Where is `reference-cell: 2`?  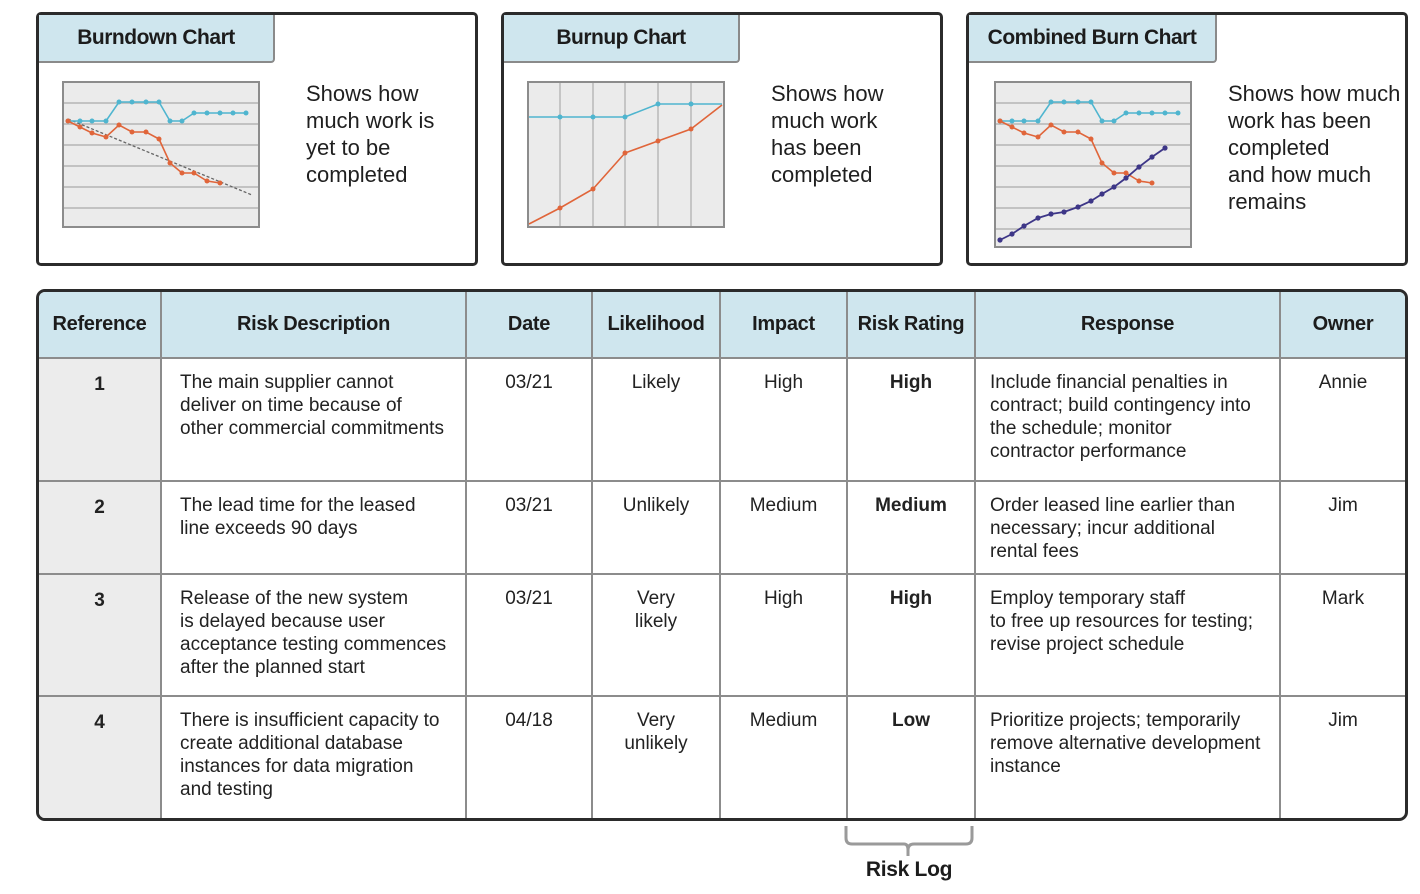
reference-cell: 2 is located at coordinates (100, 528).